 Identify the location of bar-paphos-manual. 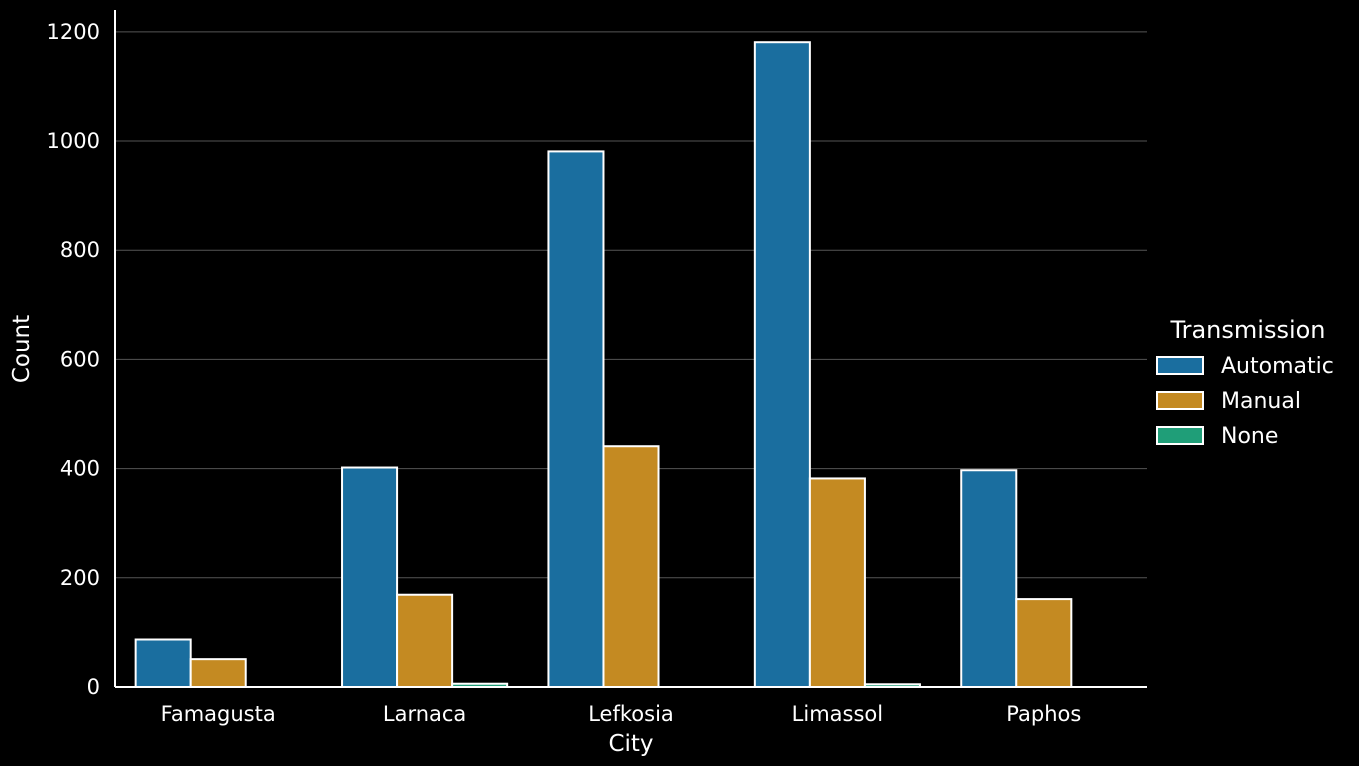
(1044, 643).